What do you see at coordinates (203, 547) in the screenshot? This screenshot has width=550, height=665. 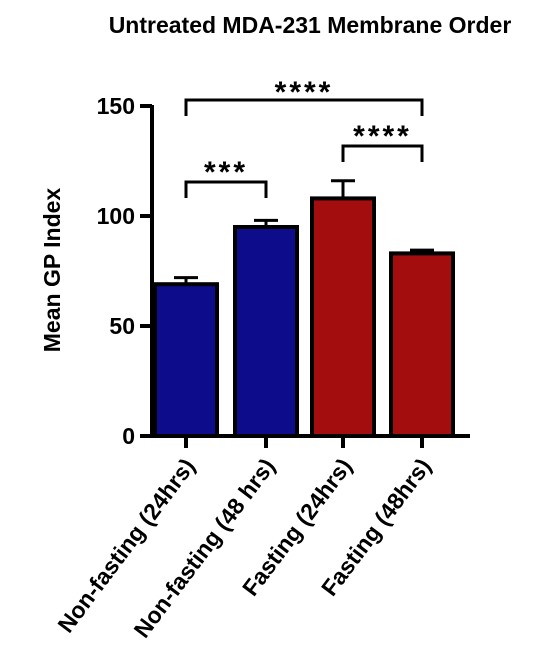 I see `x-tick-label: Non-fasting (48 hrs)` at bounding box center [203, 547].